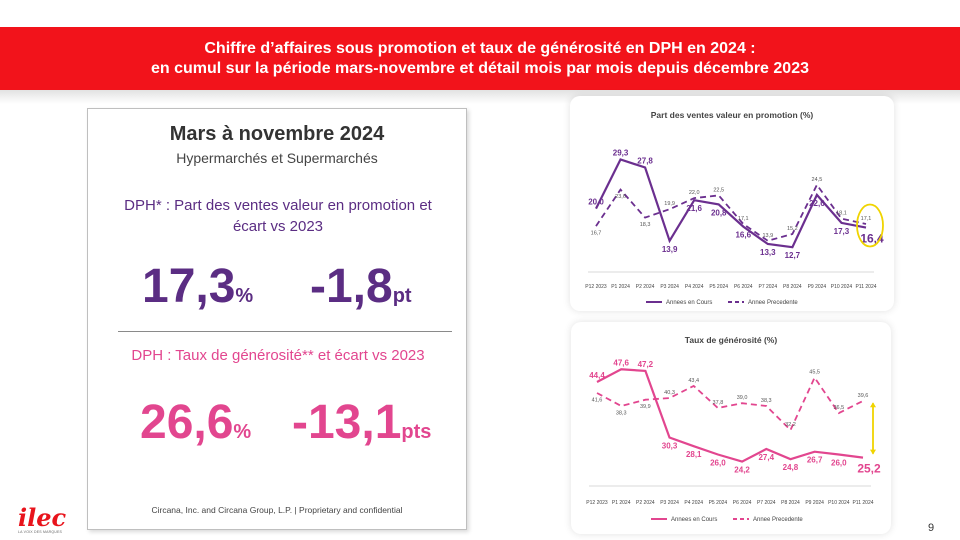  What do you see at coordinates (187, 422) in the screenshot?
I see `generosity-value-number: 26,6` at bounding box center [187, 422].